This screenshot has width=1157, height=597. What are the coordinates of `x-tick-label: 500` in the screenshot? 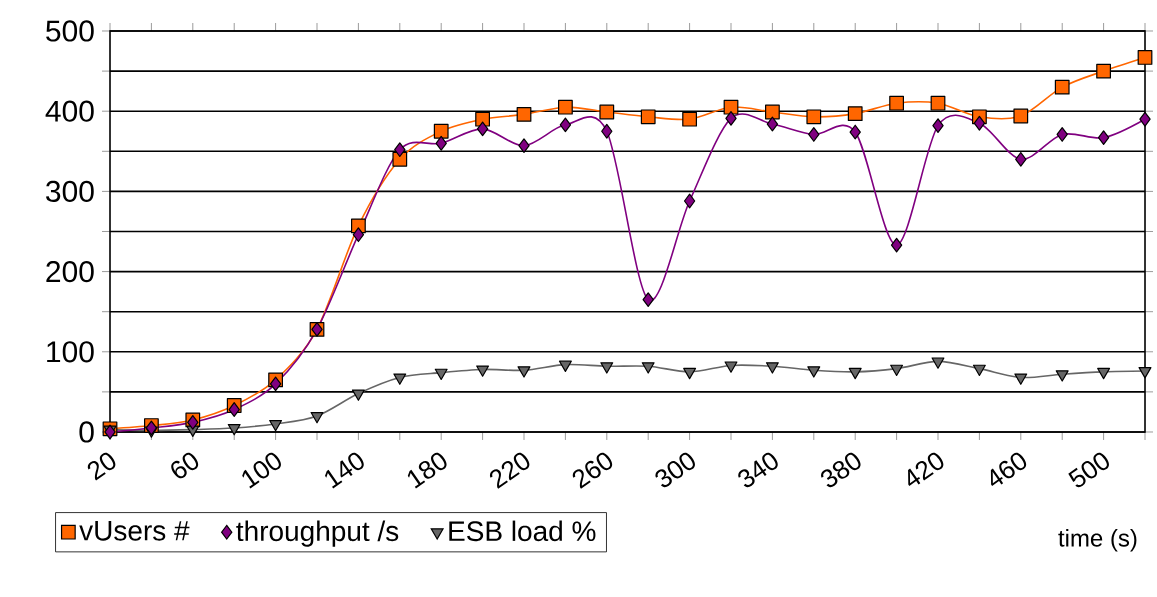 It's located at (1088, 470).